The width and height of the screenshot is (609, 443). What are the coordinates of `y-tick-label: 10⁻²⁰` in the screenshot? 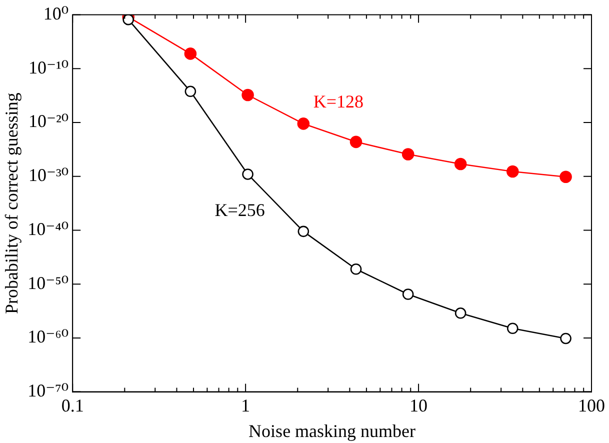 It's located at (48, 121).